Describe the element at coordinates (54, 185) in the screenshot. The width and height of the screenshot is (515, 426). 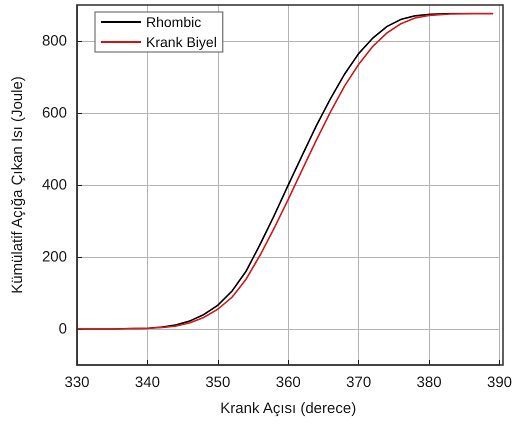
I see `y-tick-label: 400` at that location.